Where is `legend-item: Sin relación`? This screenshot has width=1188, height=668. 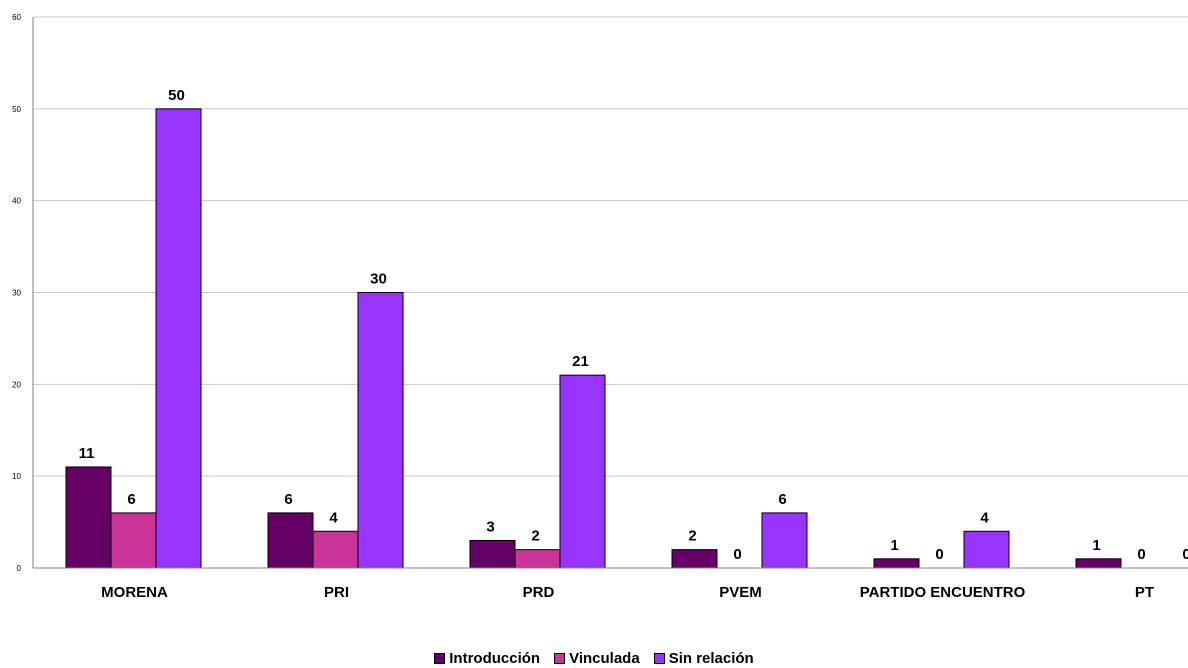 legend-item: Sin relación is located at coordinates (703, 658).